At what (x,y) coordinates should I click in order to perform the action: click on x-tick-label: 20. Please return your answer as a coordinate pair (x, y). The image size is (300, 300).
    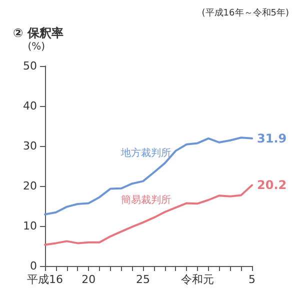
    Looking at the image, I should click on (89, 279).